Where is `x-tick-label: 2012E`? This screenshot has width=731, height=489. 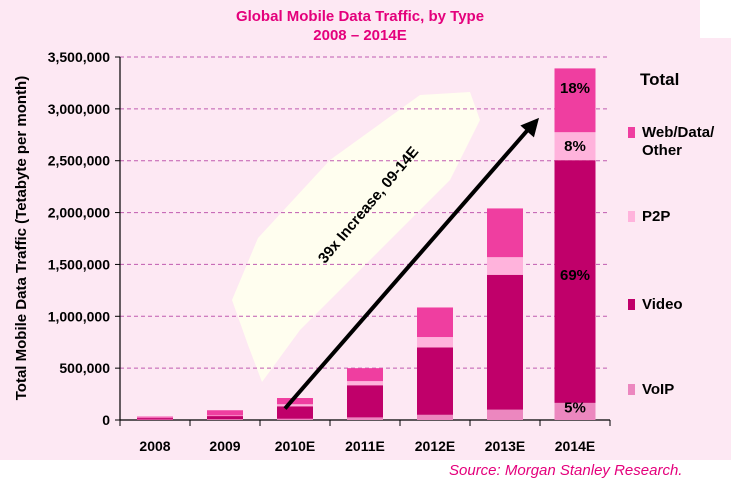
x-tick-label: 2012E is located at coordinates (435, 446).